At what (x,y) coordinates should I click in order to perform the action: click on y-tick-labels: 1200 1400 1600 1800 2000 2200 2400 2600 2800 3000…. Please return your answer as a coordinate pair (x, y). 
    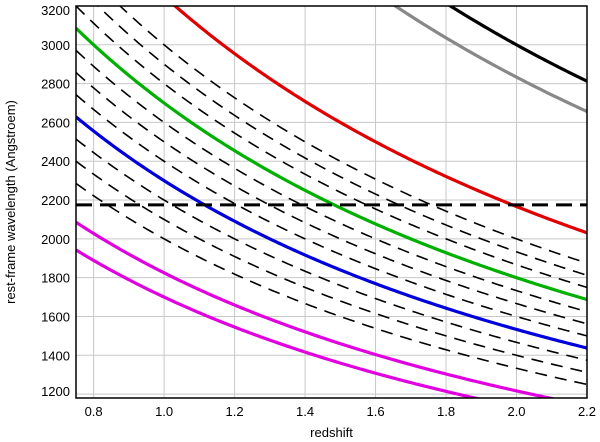
    Looking at the image, I should click on (55, 201).